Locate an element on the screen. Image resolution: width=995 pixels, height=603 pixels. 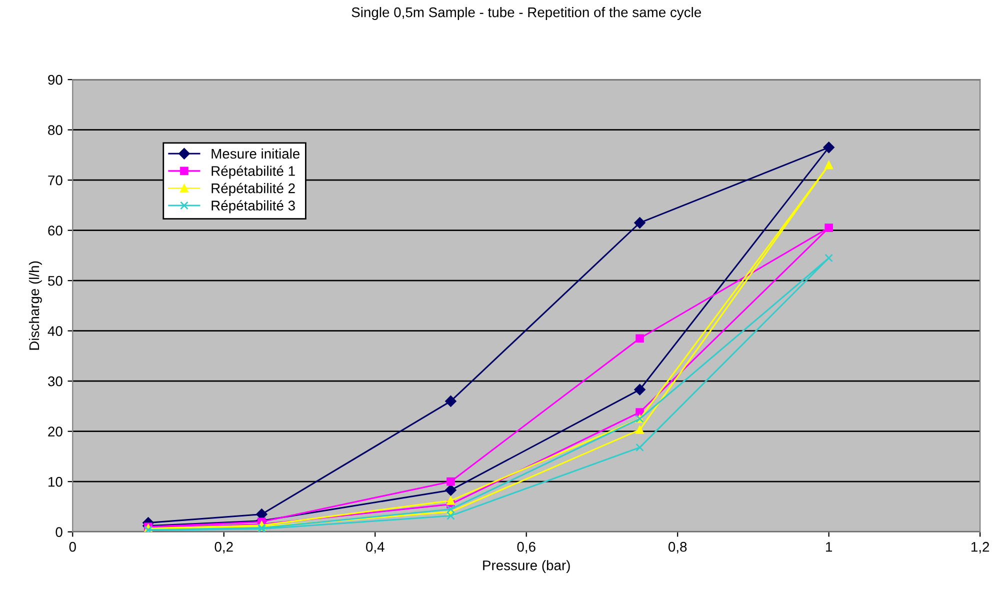
x-tick-label: 0,2 is located at coordinates (223, 548).